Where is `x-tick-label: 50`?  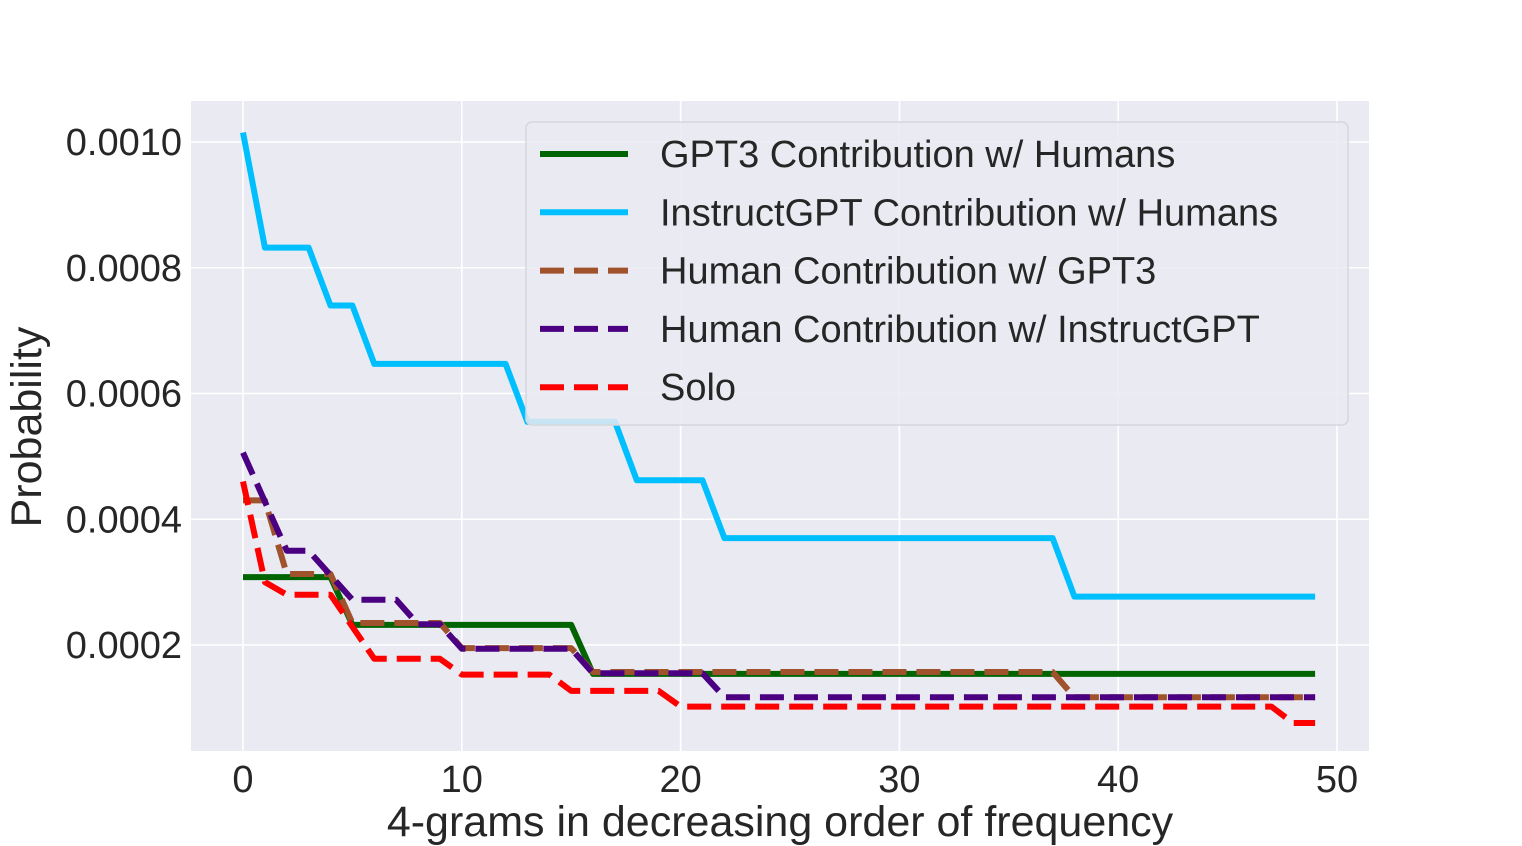 x-tick-label: 50 is located at coordinates (1337, 780).